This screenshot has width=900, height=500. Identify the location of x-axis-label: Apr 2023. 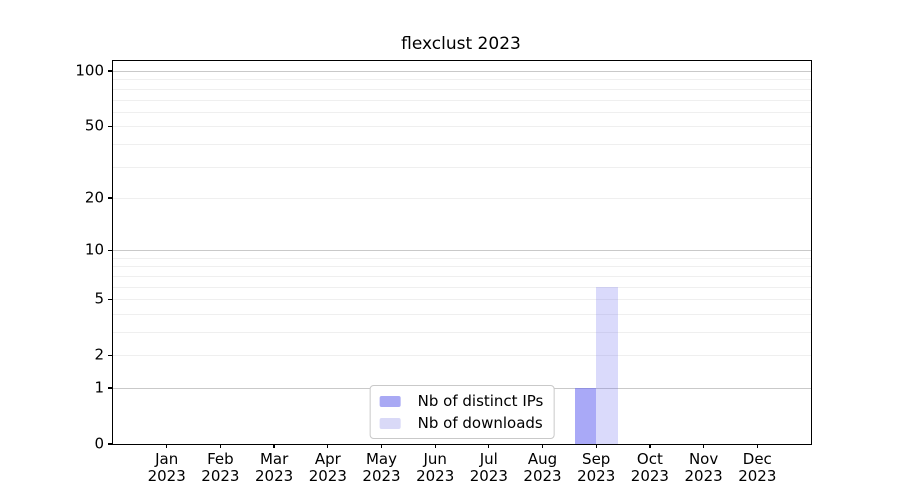
(328, 467).